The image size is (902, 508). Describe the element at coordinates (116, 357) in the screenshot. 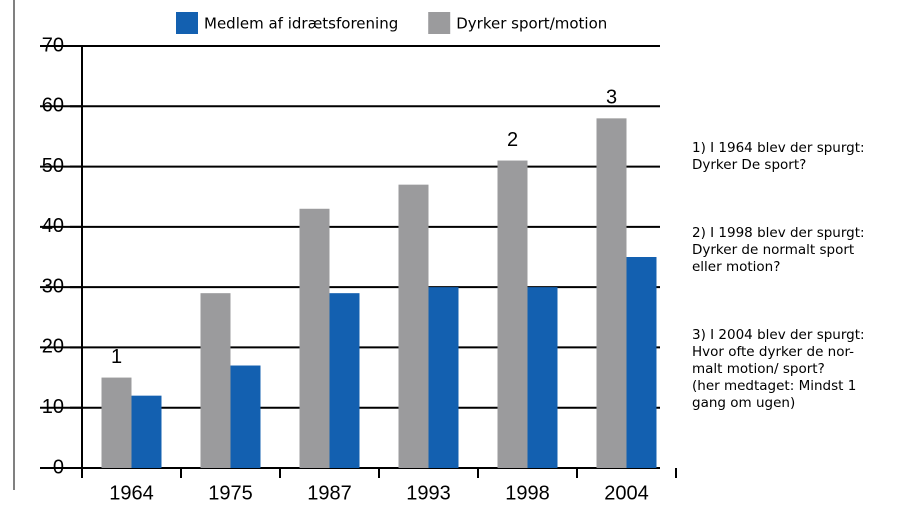

I see `annotation: 1` at that location.